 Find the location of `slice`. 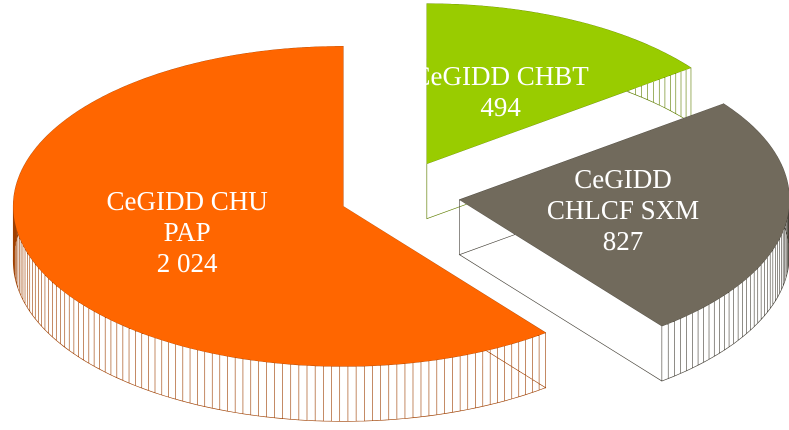

slice is located at coordinates (558, 83).